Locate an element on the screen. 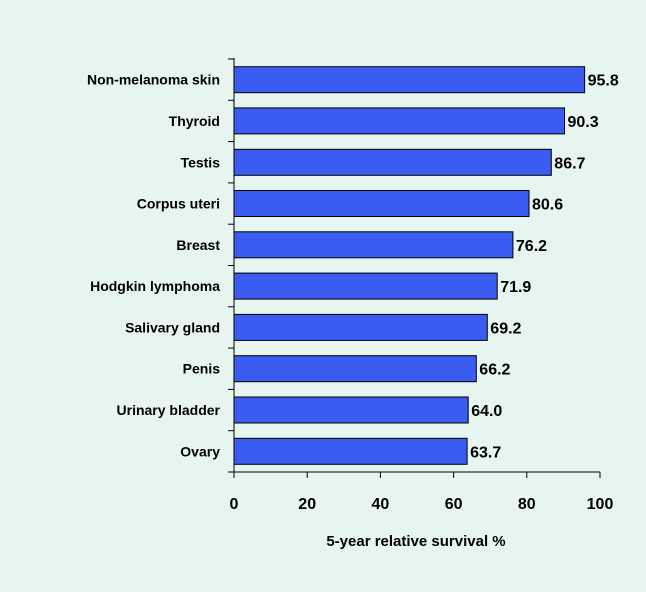 The height and width of the screenshot is (592, 646). category-label: Thyroid is located at coordinates (194, 121).